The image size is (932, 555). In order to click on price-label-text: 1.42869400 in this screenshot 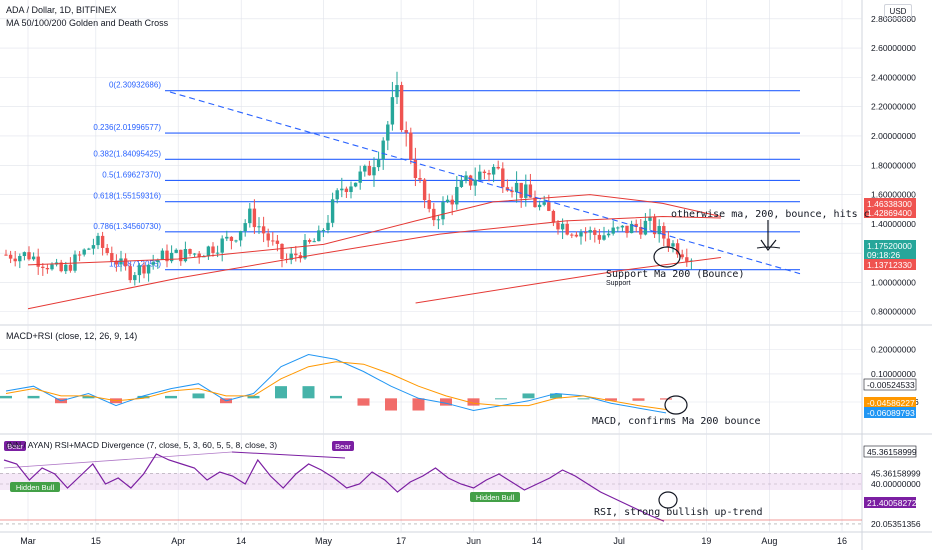, I will do `click(889, 213)`.